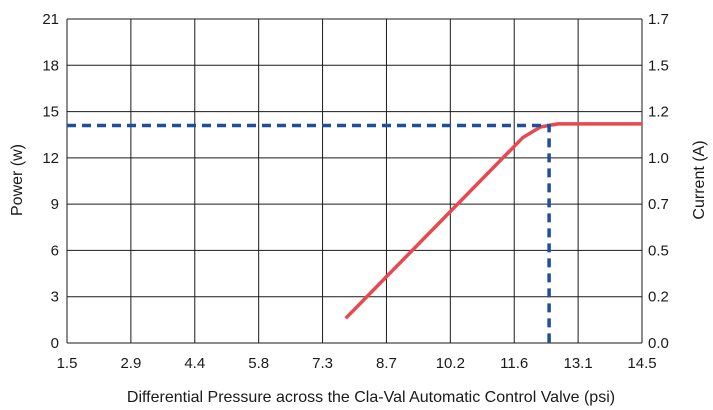 This screenshot has height=410, width=713. I want to click on y-tick-label: 0, so click(55, 343).